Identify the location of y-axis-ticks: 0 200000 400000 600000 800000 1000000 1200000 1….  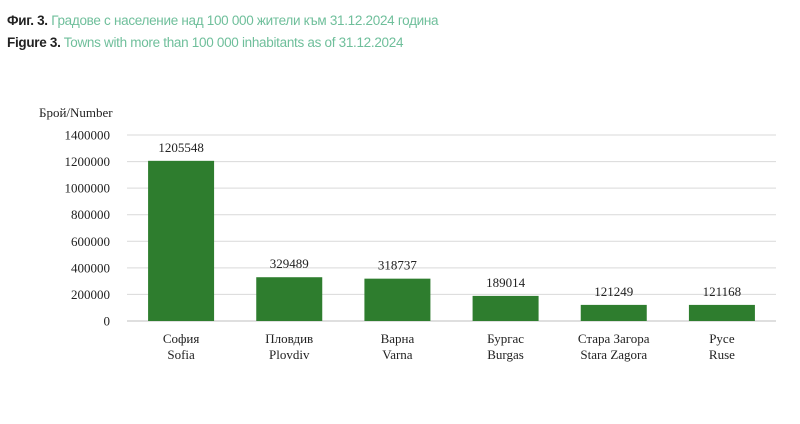
(88, 228).